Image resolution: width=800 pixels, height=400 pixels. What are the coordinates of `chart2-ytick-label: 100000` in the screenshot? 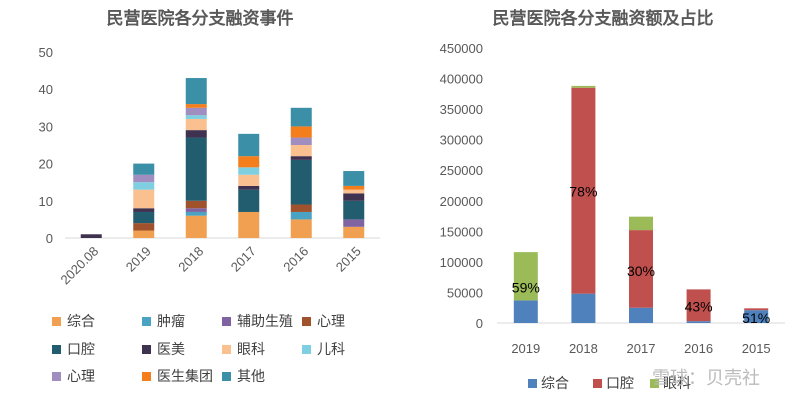 It's located at (461, 262).